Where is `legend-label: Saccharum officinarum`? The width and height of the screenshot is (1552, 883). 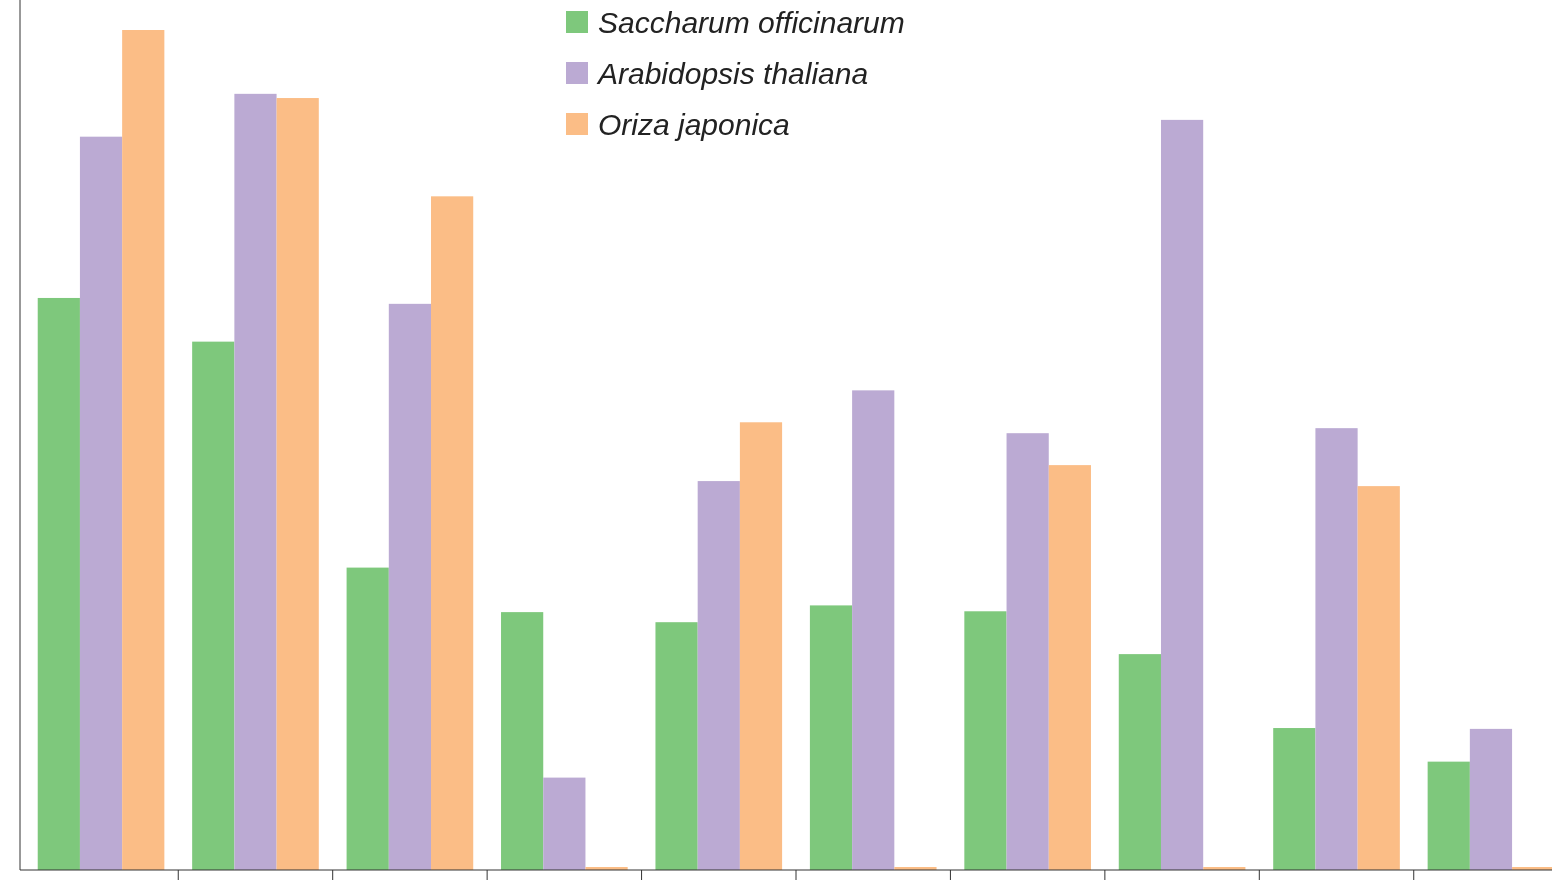 legend-label: Saccharum officinarum is located at coordinates (751, 22).